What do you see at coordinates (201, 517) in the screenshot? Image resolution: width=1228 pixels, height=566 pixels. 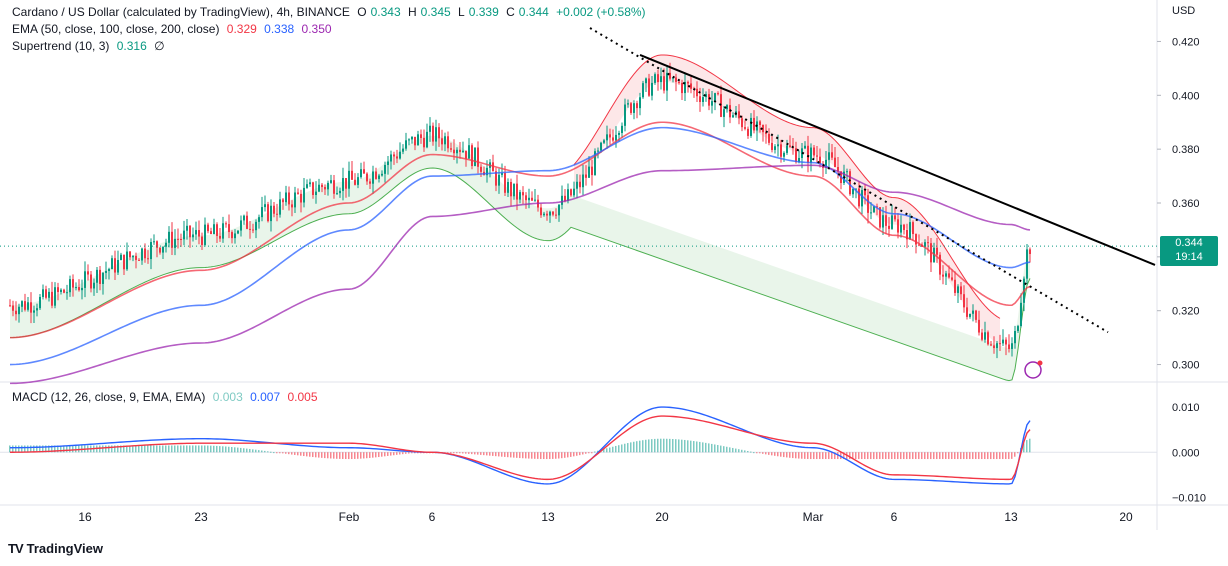 I see `time-tick-label: 23` at bounding box center [201, 517].